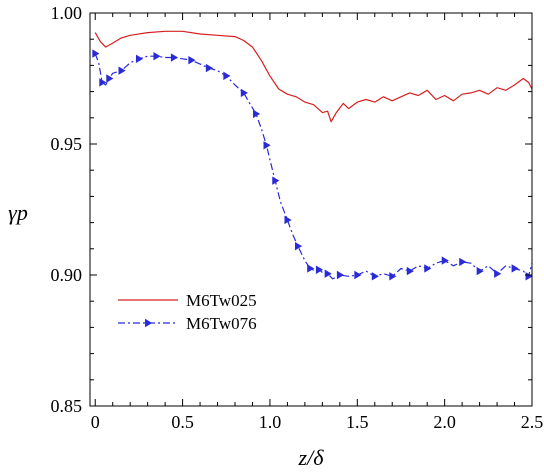 This screenshot has height=472, width=544. I want to click on legend-marker-m6tw076, so click(149, 323).